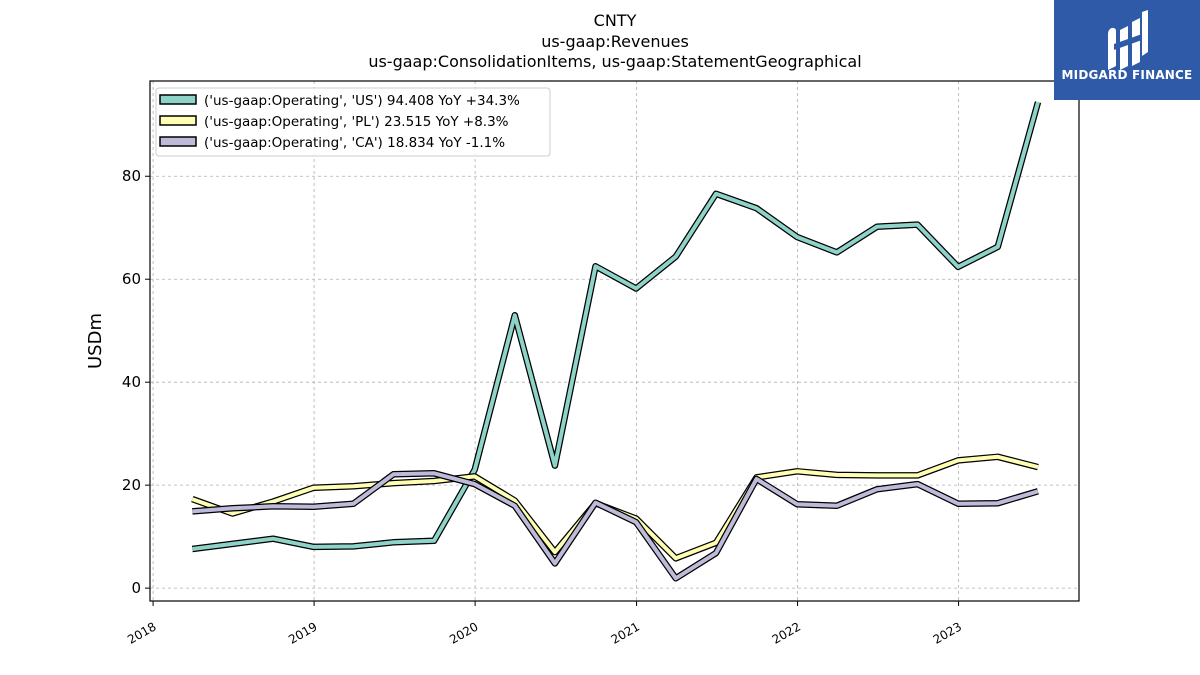 The image size is (1200, 675). I want to click on brand-logo: MIDGARD FINANCE, so click(1127, 50).